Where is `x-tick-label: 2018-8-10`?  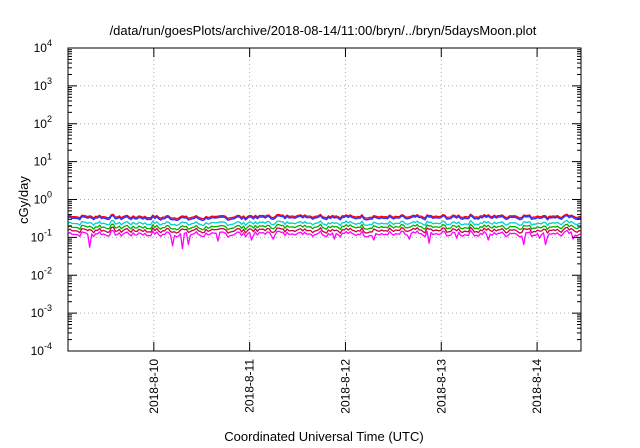
x-tick-label: 2018-8-10 is located at coordinates (154, 386).